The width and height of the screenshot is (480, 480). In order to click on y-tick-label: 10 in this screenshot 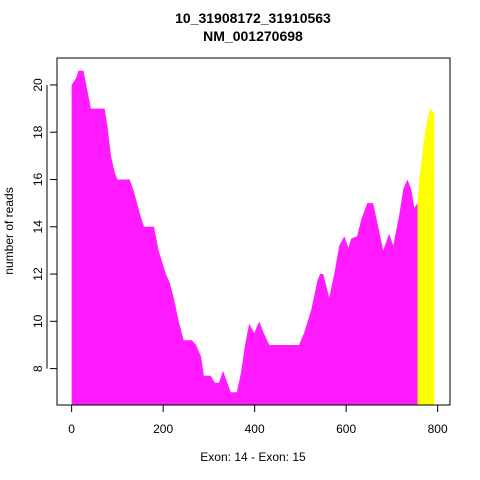, I will do `click(38, 321)`.